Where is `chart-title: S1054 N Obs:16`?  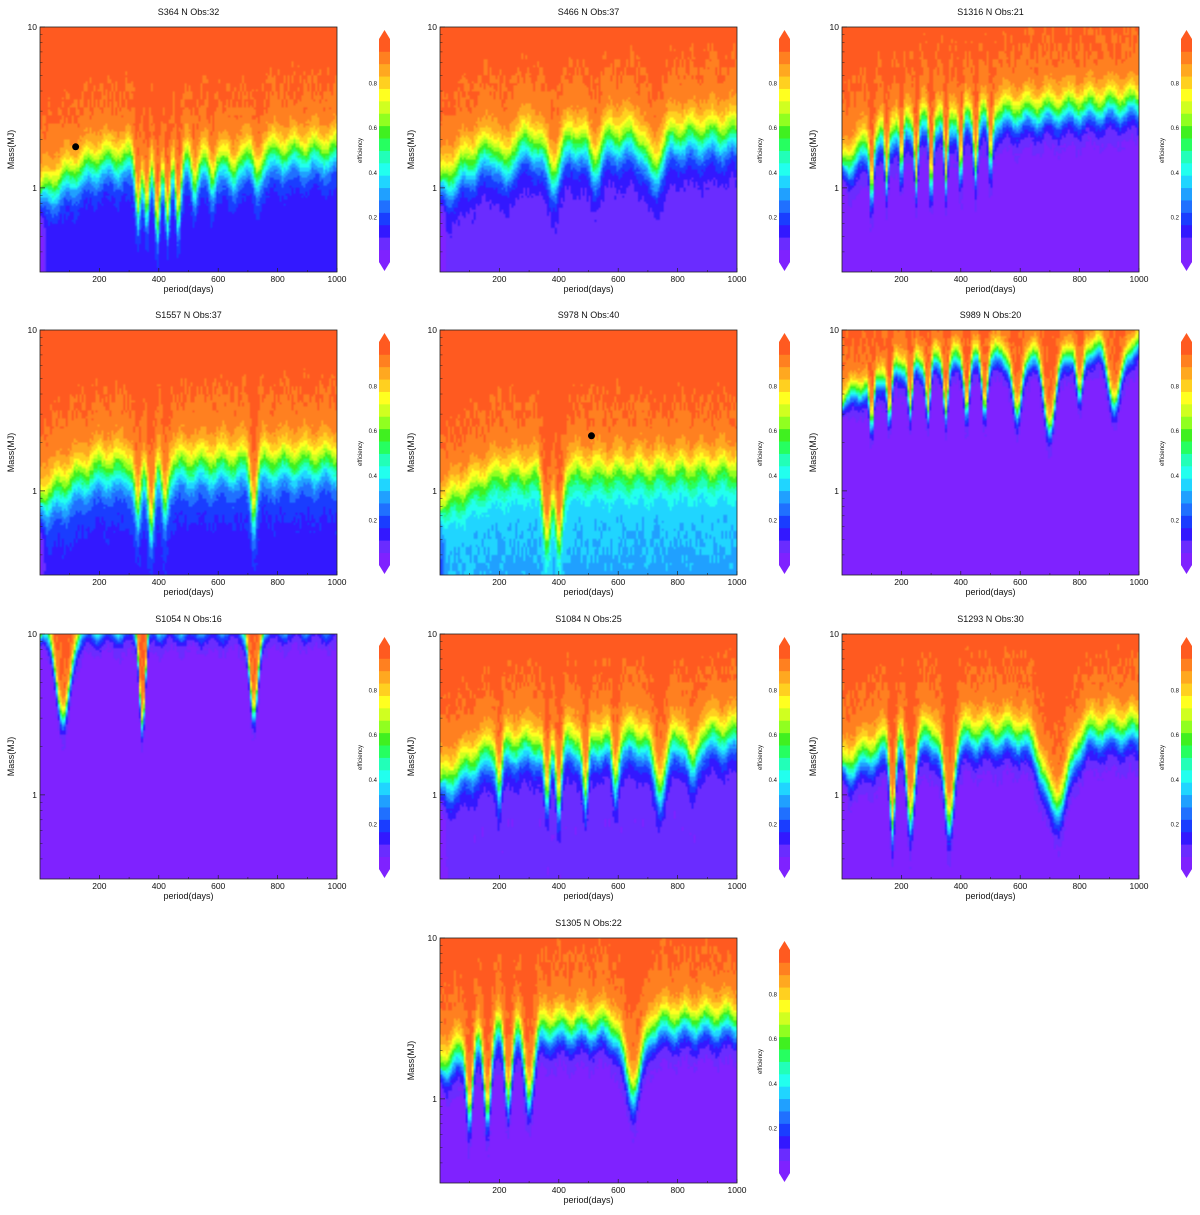 chart-title: S1054 N Obs:16 is located at coordinates (188, 619).